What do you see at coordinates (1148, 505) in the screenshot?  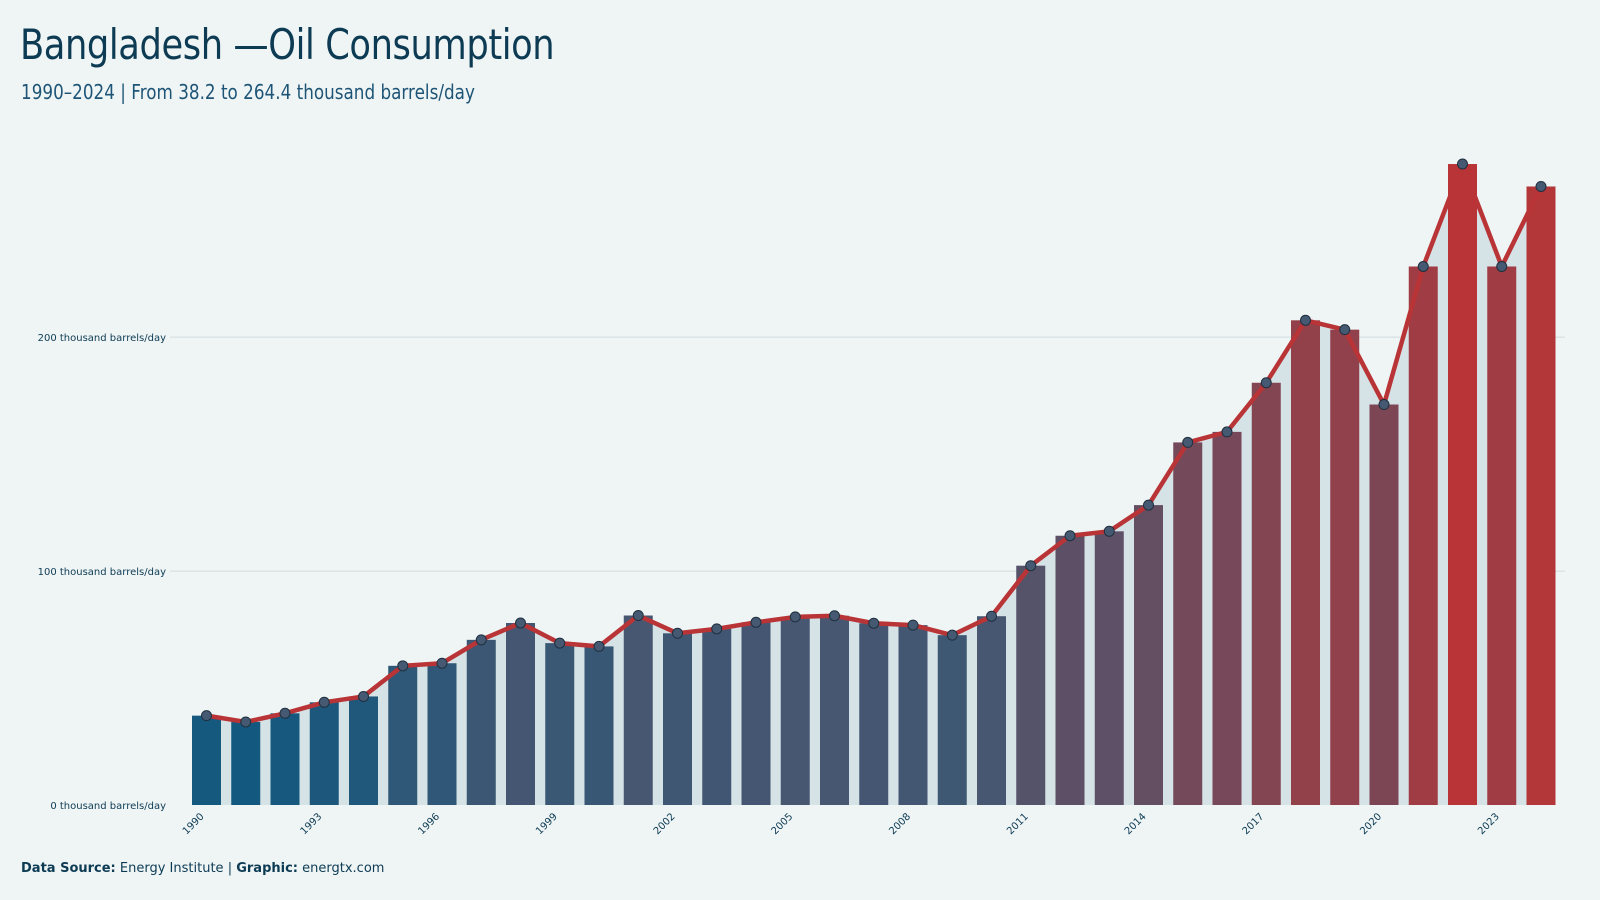 I see `marker-2014` at bounding box center [1148, 505].